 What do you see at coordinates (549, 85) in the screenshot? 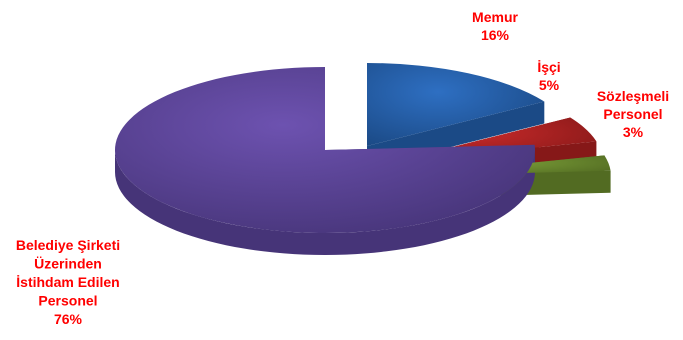
I see `slice-label-line: 5%` at bounding box center [549, 85].